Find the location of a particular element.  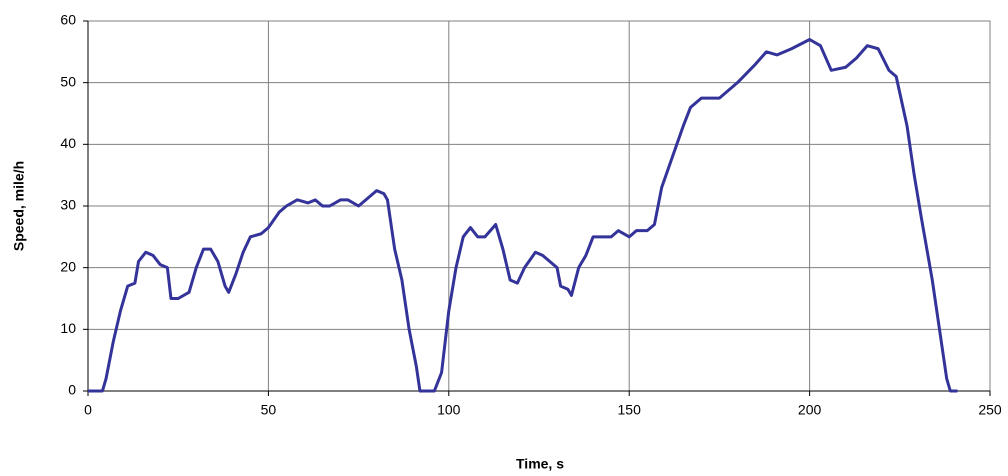

y-tick-label: 0 is located at coordinates (72, 390).